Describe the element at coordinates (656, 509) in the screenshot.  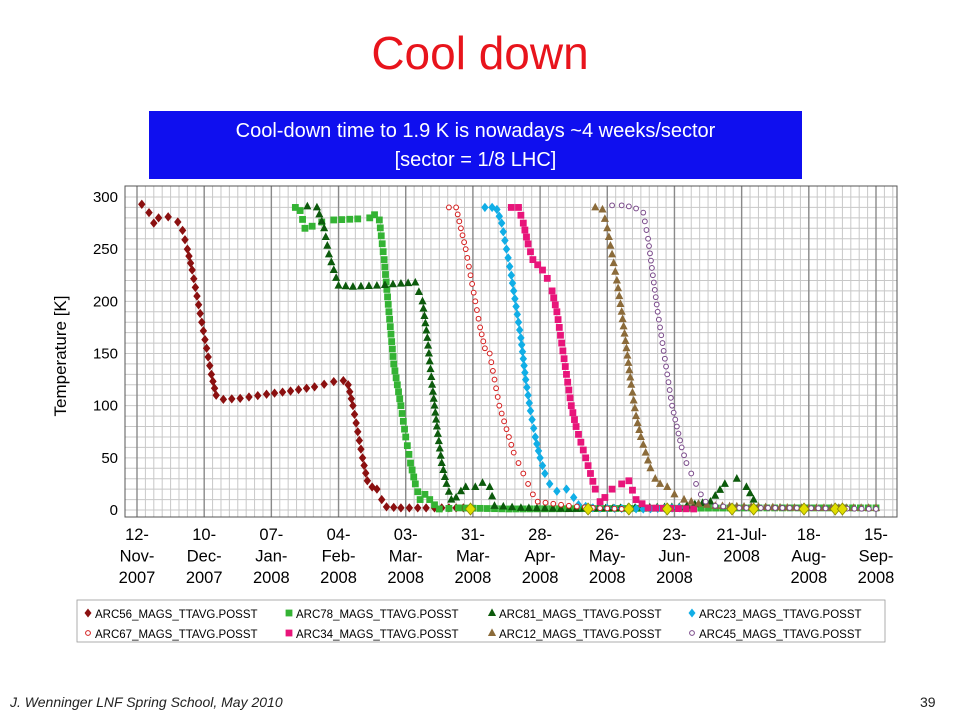
I see `annotation-markers` at that location.